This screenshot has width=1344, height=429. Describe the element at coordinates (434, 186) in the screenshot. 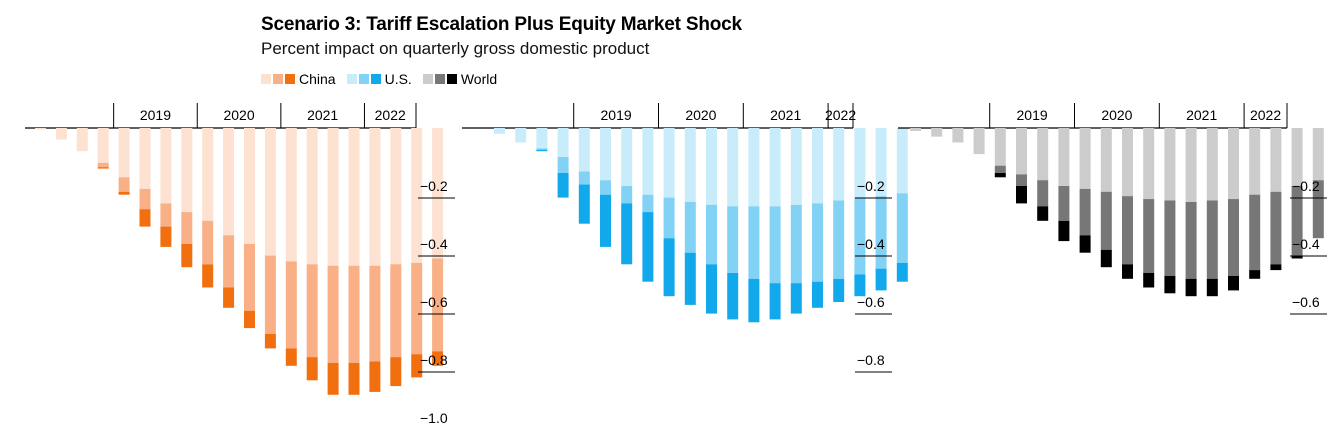

I see `y-tick-label: −0.2` at that location.